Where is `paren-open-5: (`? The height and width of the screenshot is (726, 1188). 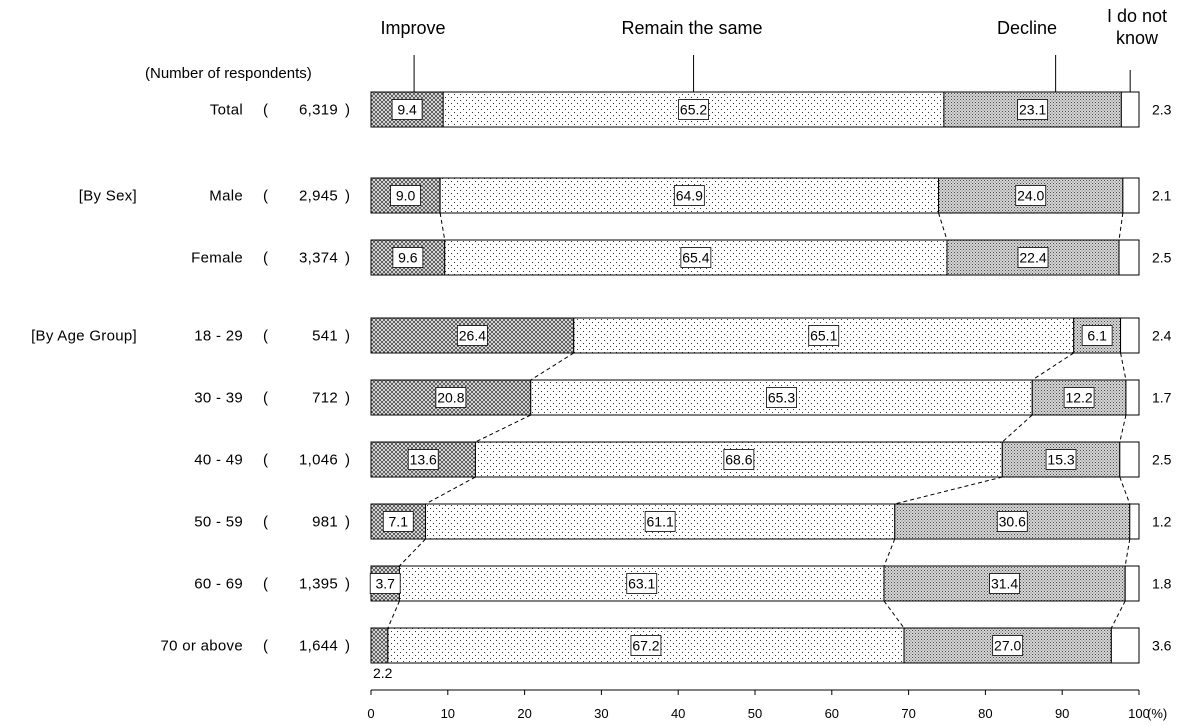 paren-open-5: ( is located at coordinates (265, 398).